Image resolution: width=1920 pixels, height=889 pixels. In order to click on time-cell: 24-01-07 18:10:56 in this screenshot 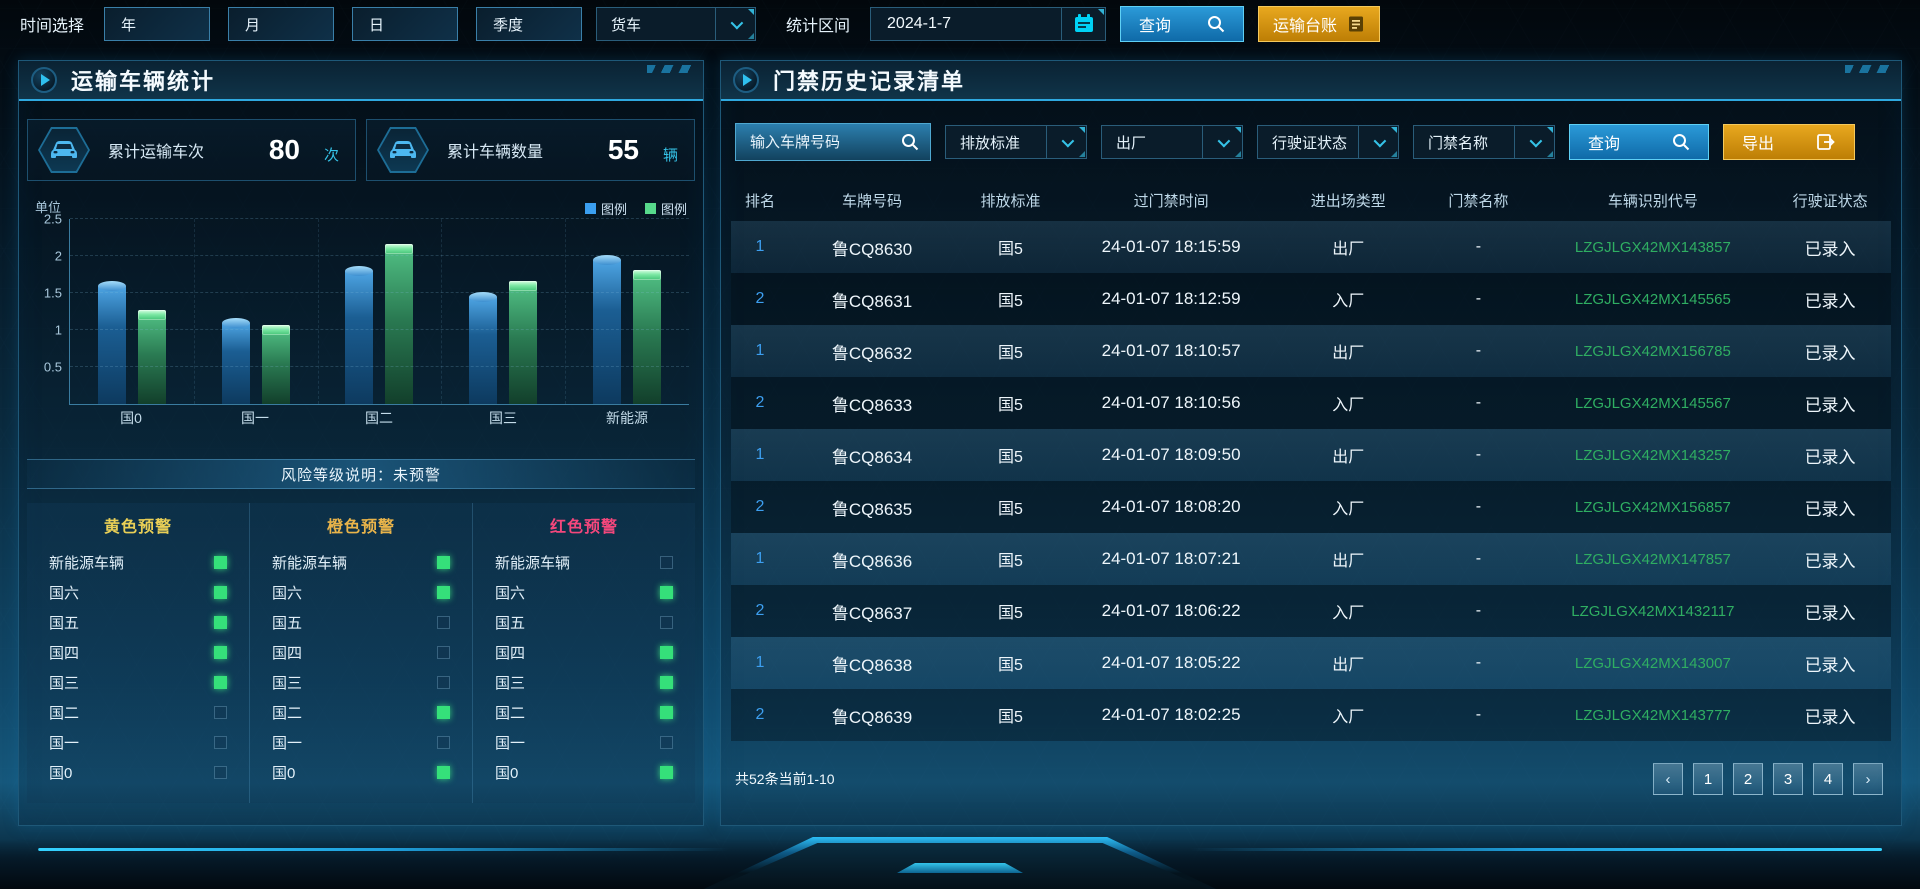, I will do `click(1171, 402)`.